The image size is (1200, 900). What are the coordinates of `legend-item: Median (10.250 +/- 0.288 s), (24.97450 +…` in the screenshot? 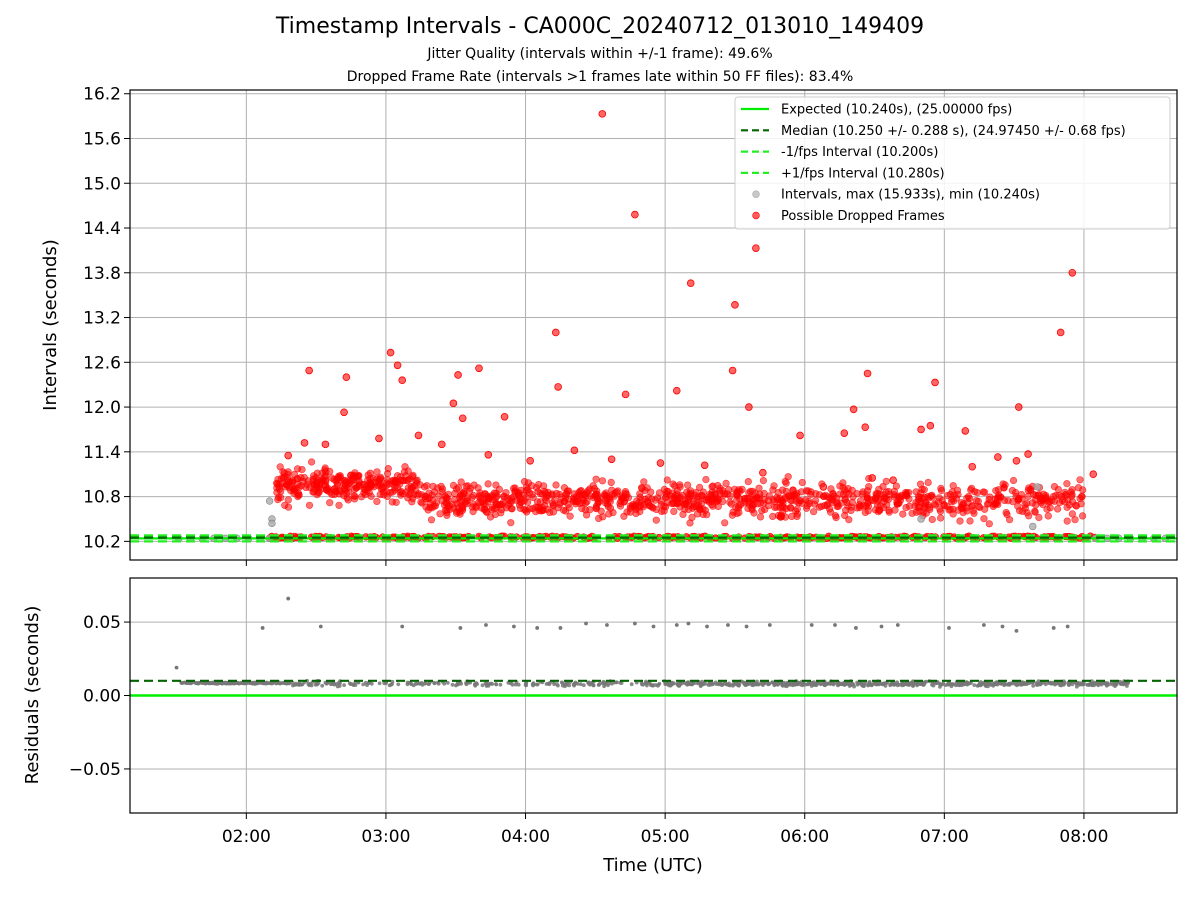 It's located at (933, 131).